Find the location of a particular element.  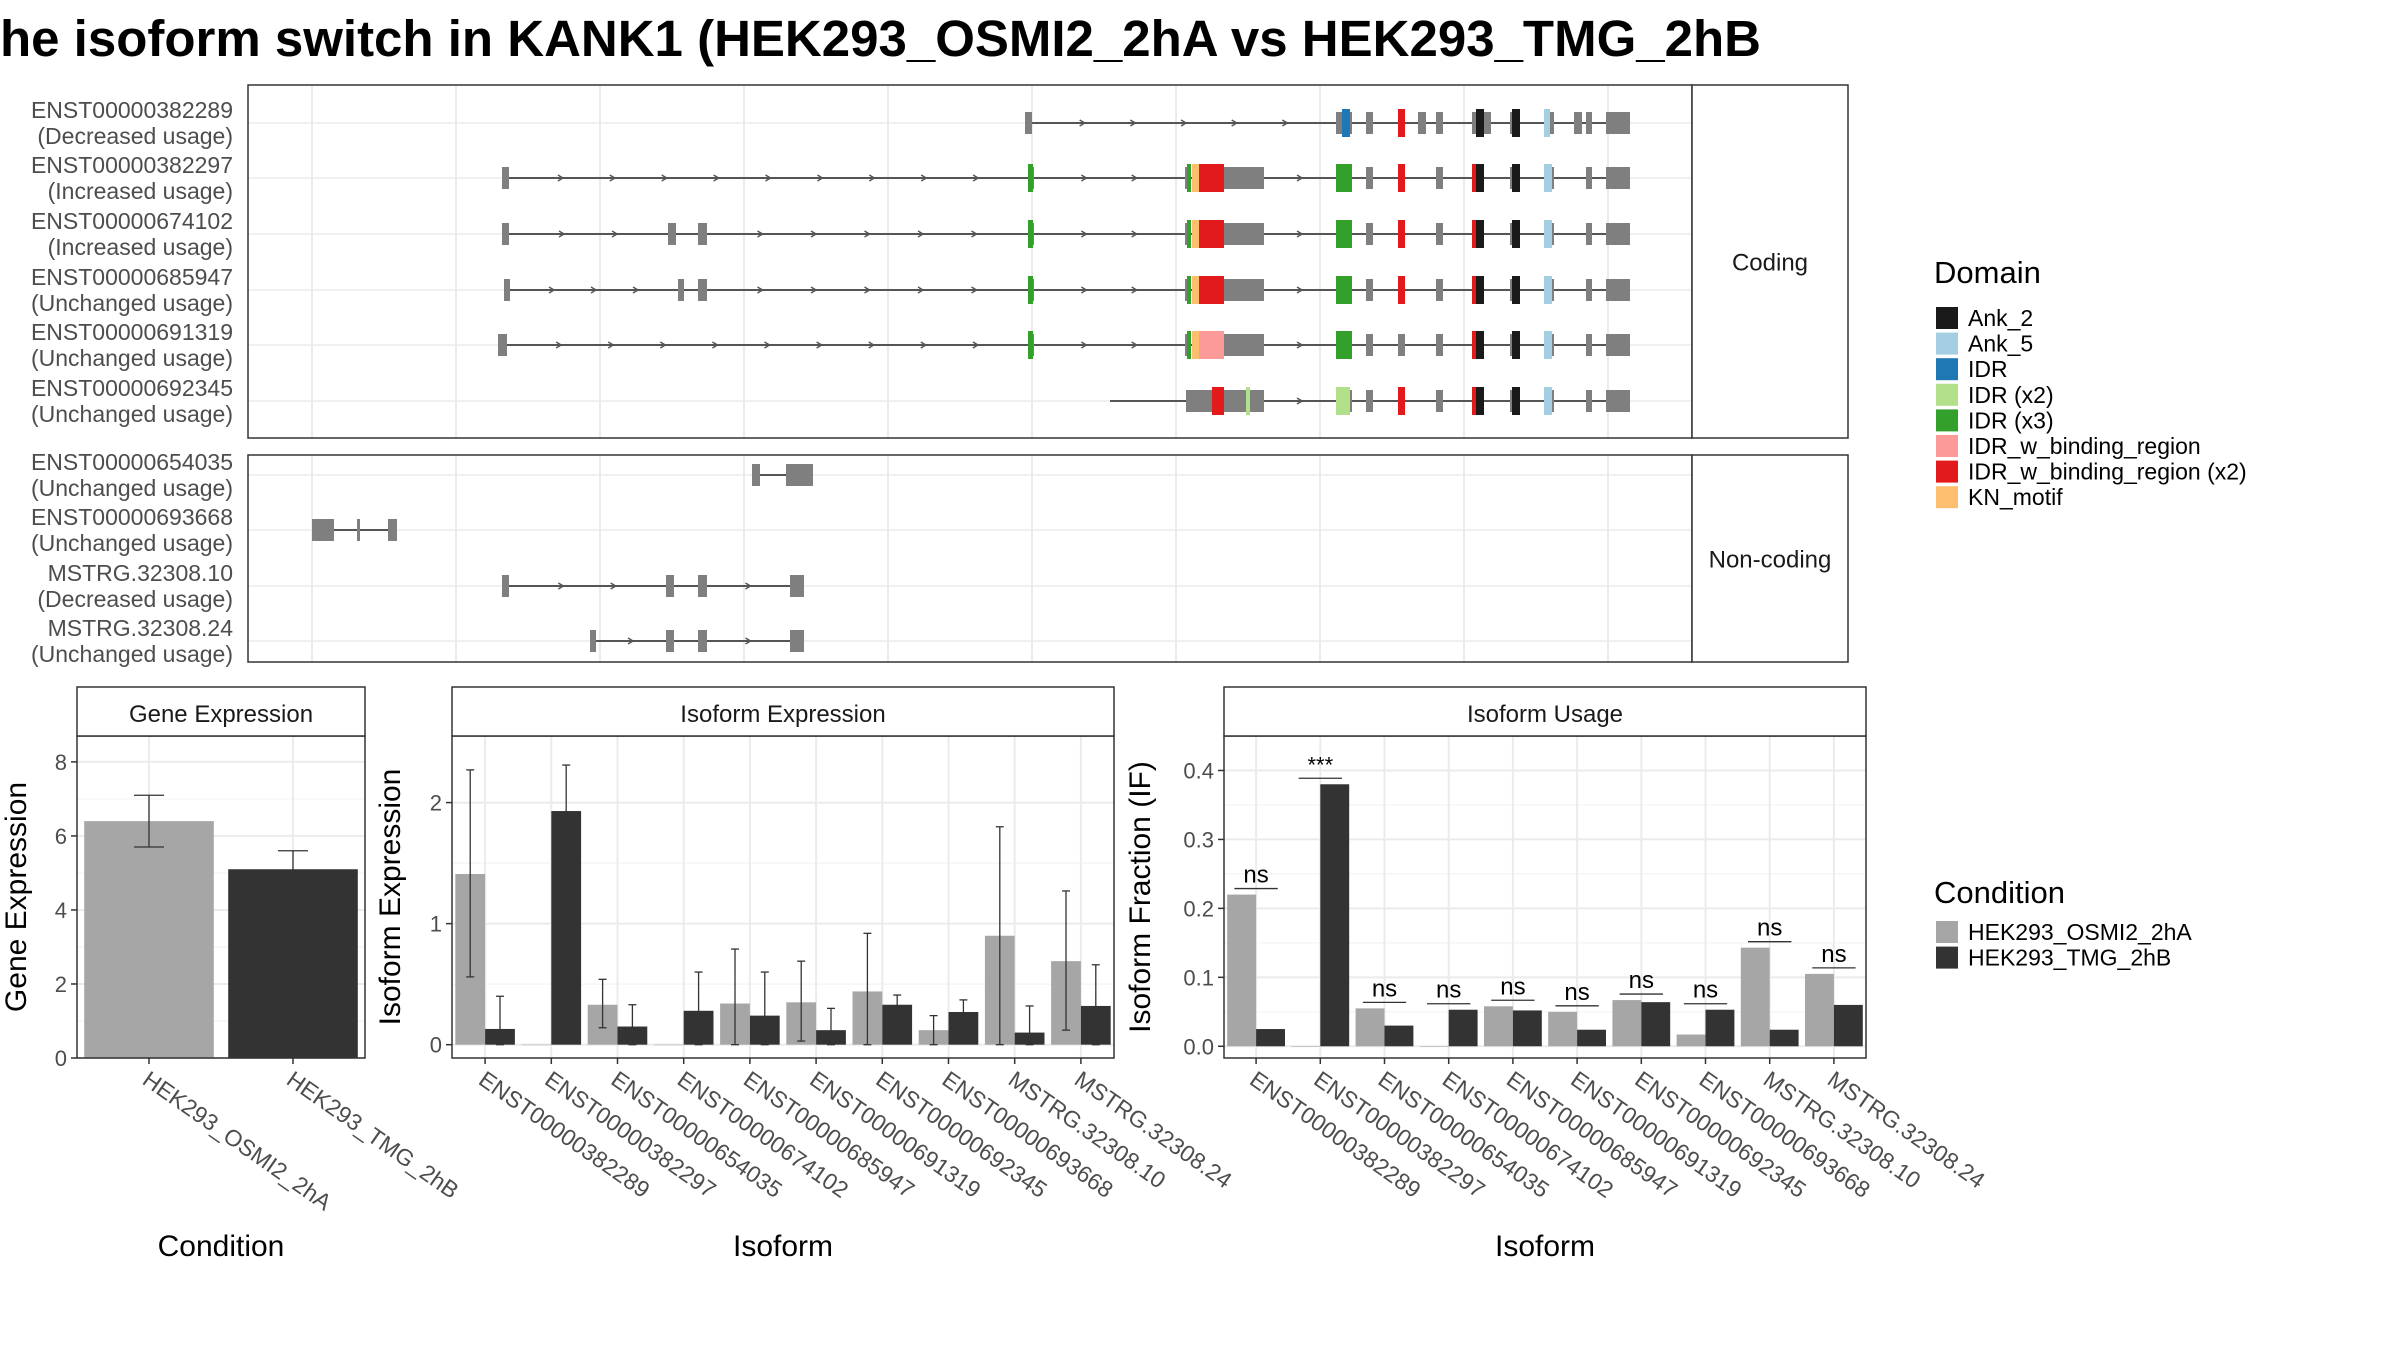

panel-title: Gene Expression is located at coordinates (221, 714).